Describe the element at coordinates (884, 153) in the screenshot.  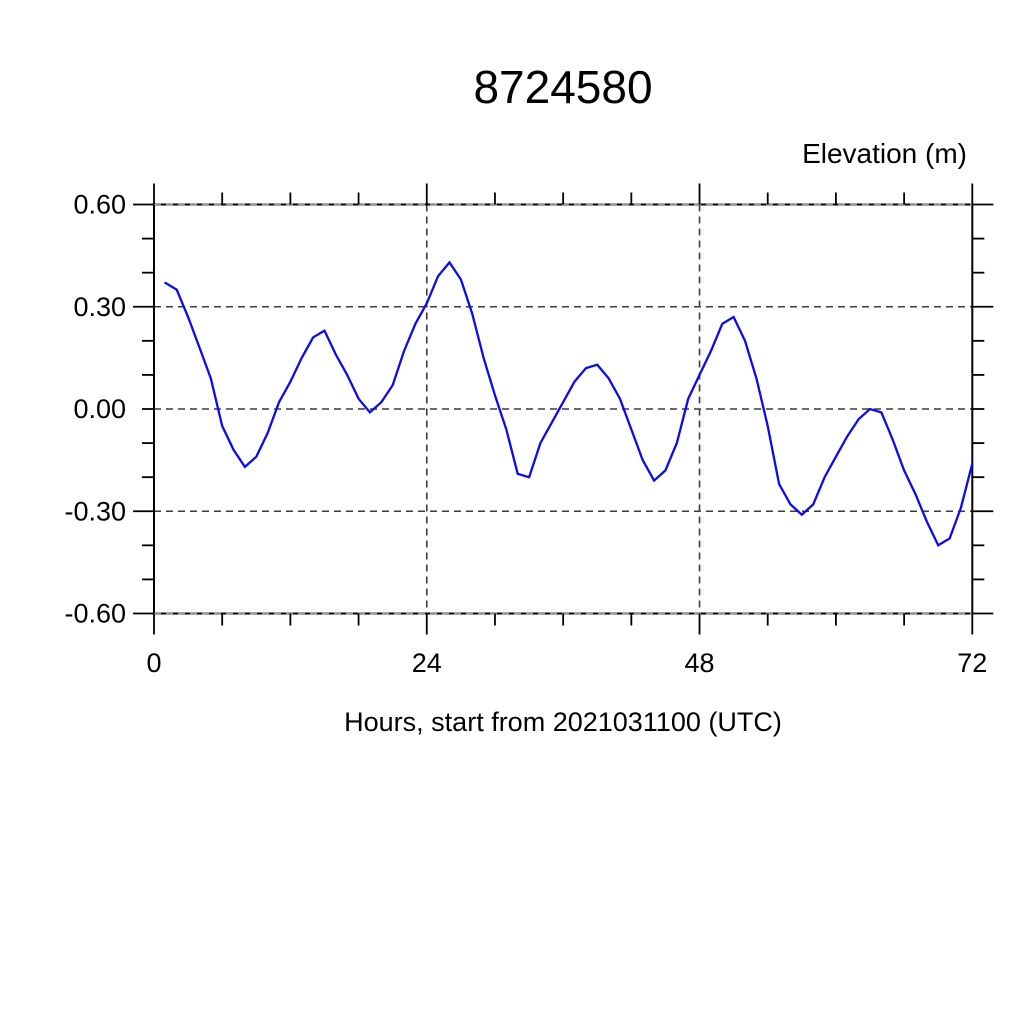
I see `y-axis-title: Elevation (m)` at that location.